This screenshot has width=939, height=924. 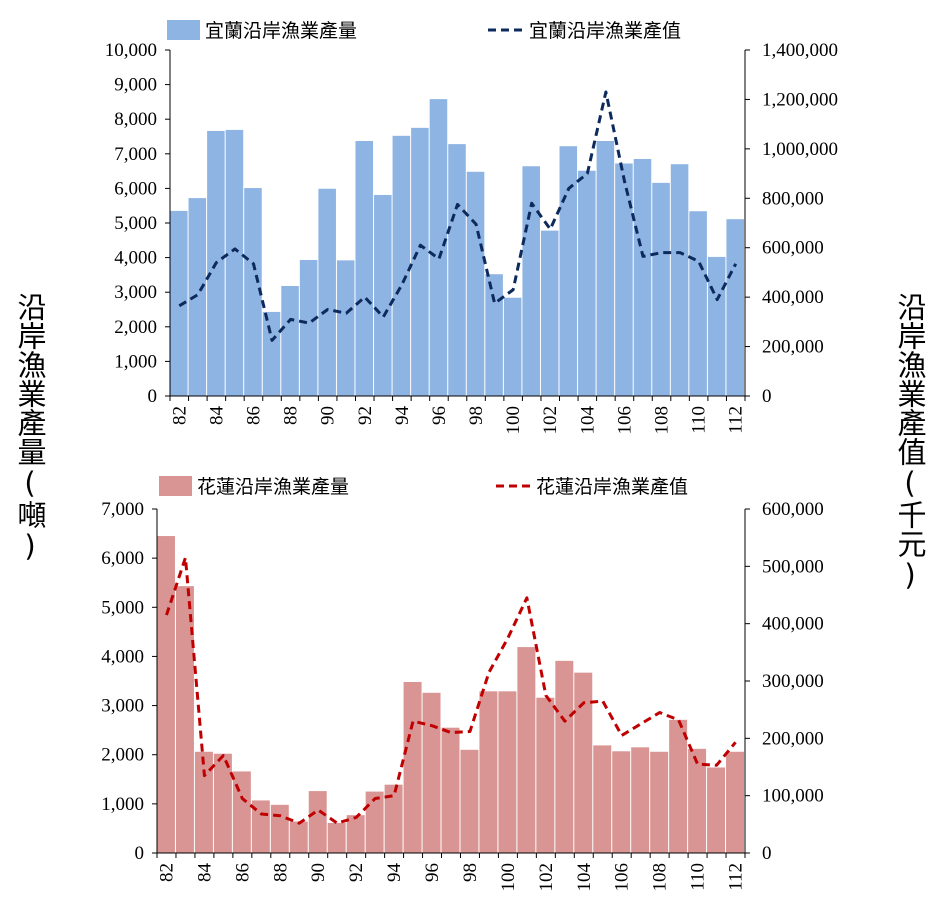 I want to click on yilan-x-tick-label: 82, so click(x=179, y=415).